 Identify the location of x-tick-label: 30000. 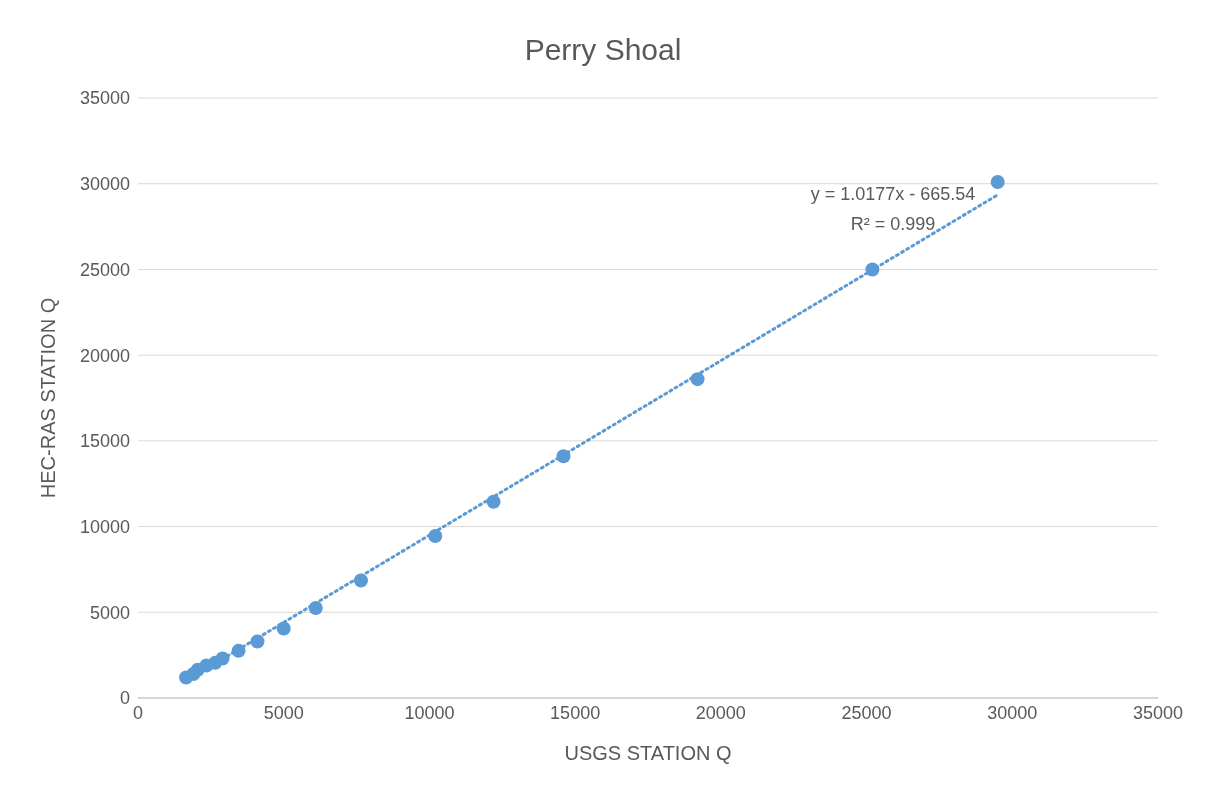
(1012, 712).